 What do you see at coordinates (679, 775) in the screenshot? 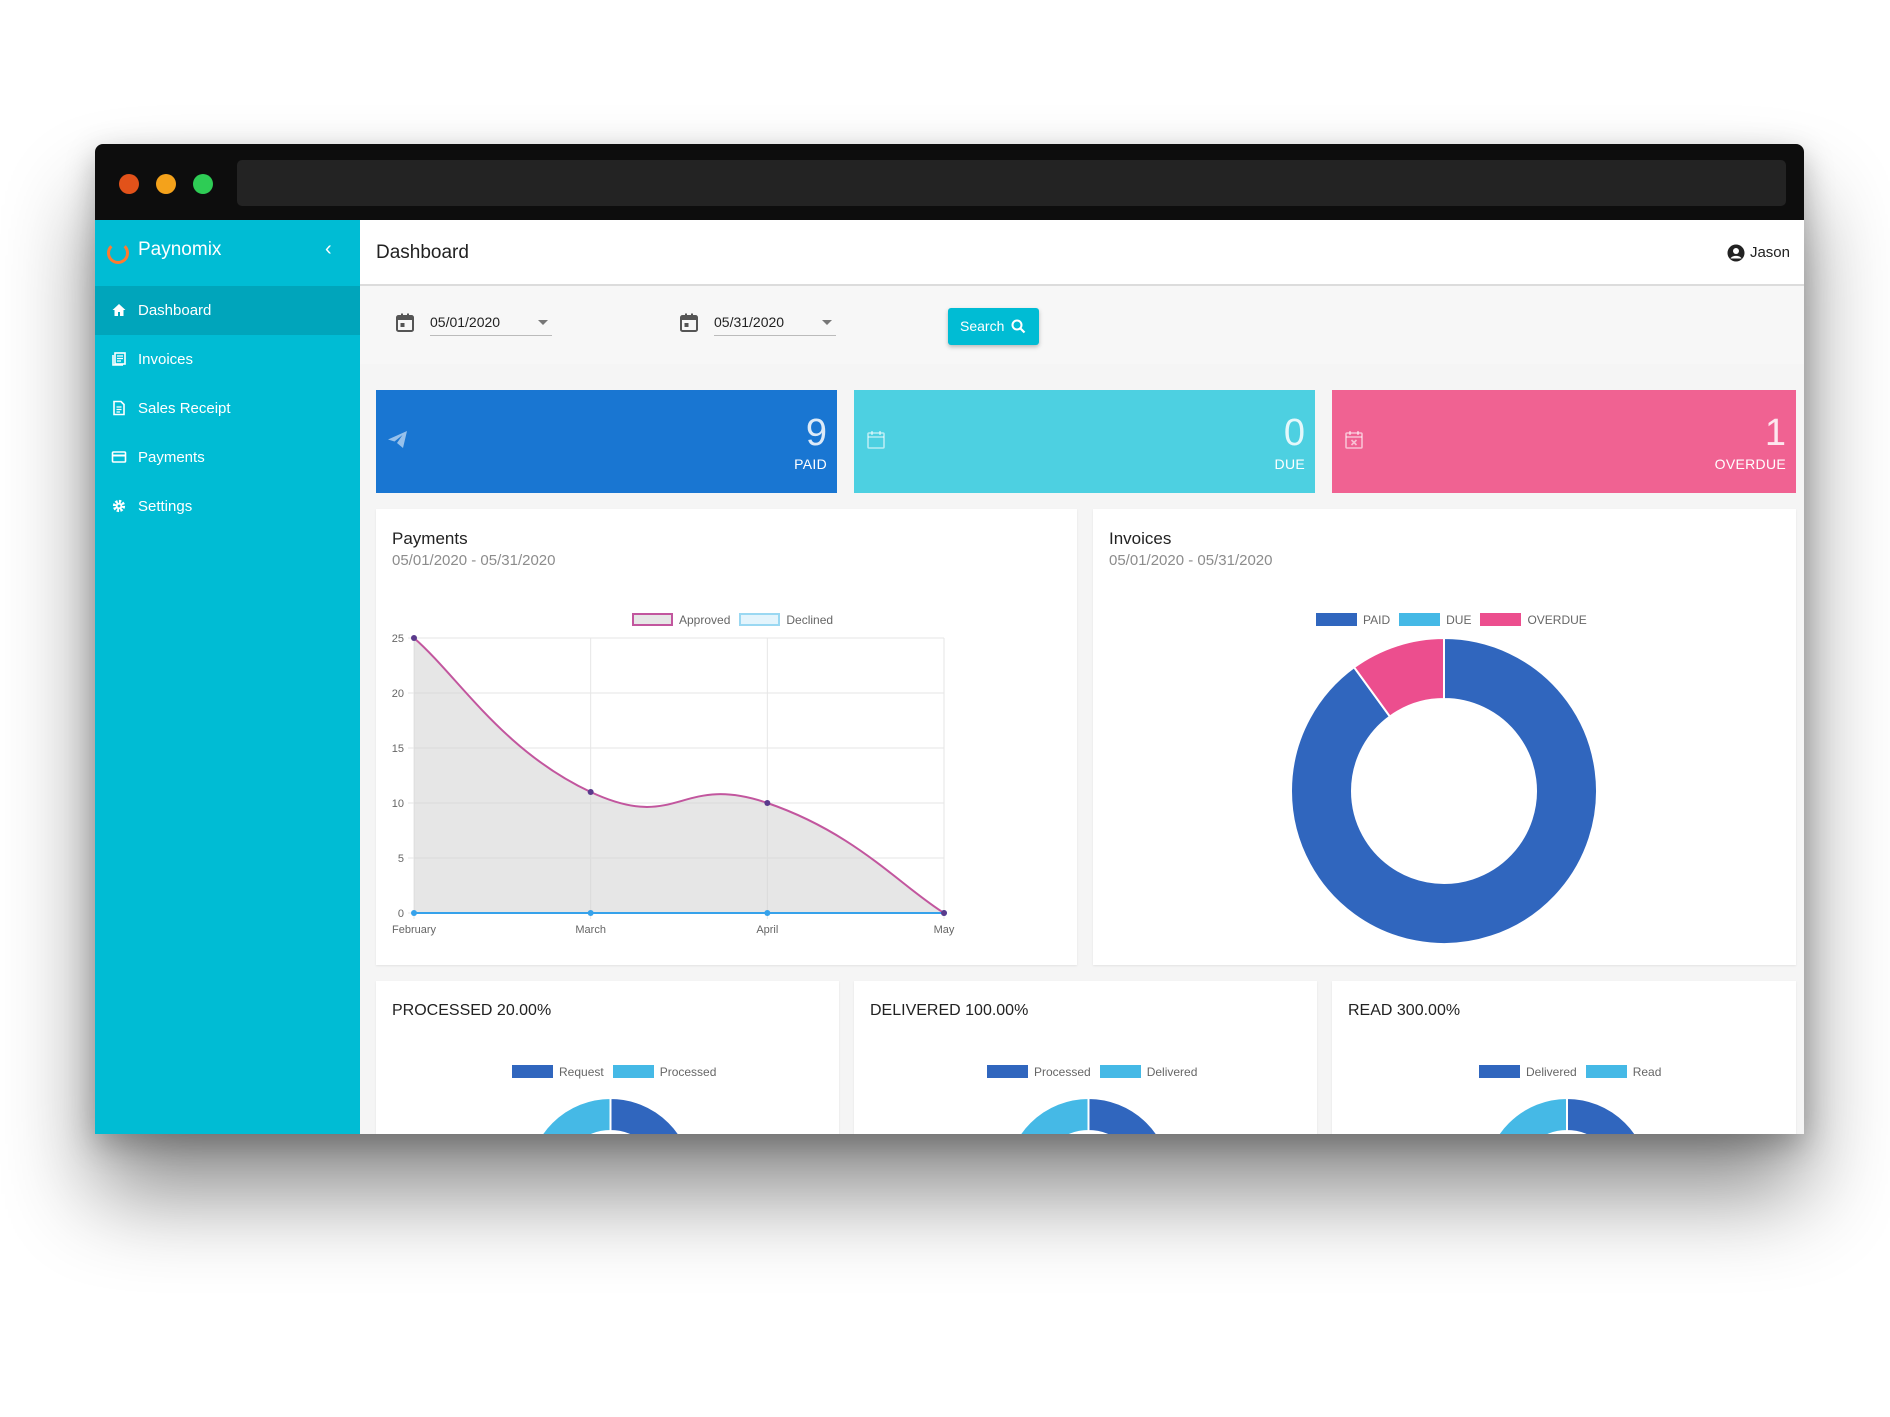
I see `approved-series-line` at bounding box center [679, 775].